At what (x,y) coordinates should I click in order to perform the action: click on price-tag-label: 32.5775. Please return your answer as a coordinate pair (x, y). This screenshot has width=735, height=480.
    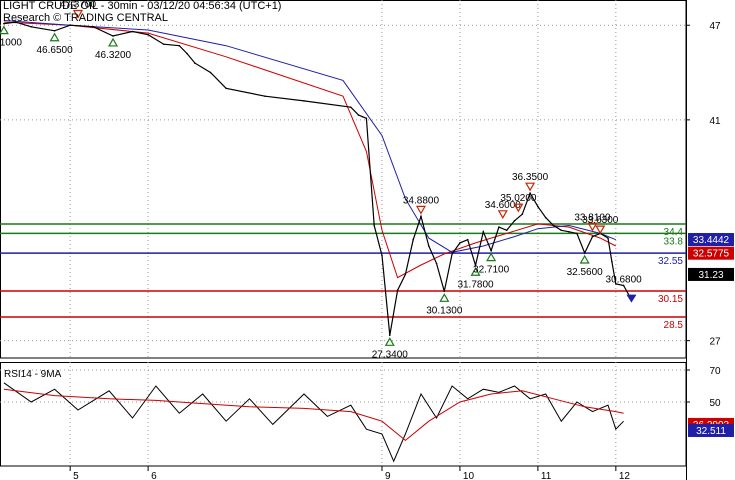
    Looking at the image, I should click on (711, 254).